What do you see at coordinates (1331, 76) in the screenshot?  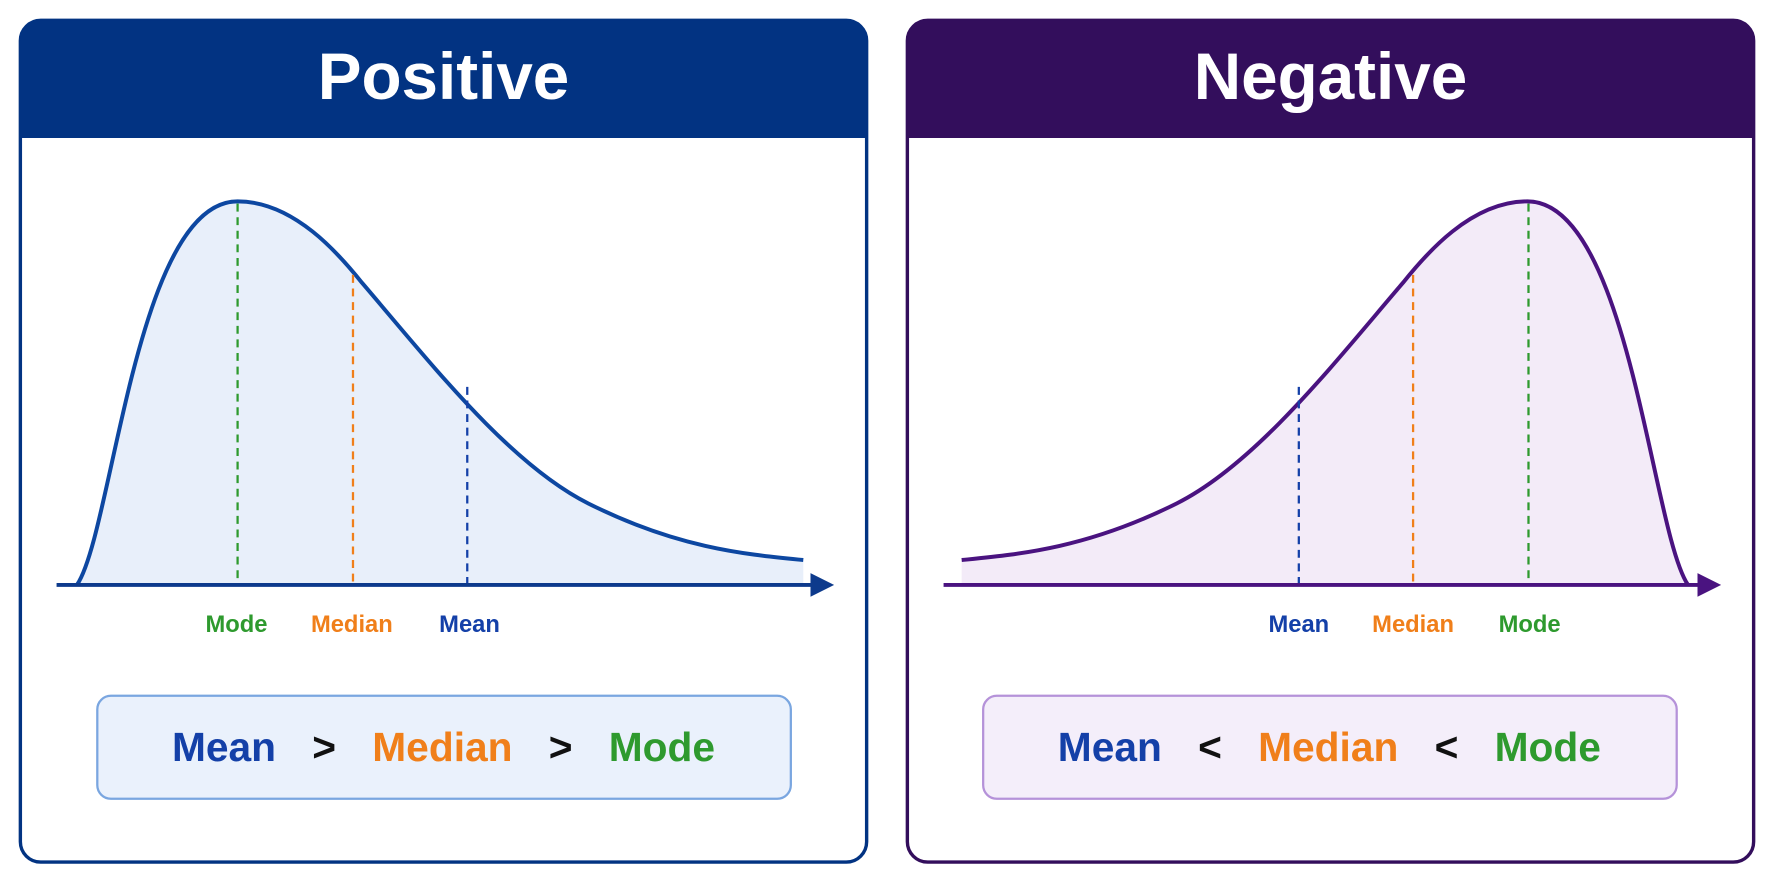 I see `panel-title: Negative` at bounding box center [1331, 76].